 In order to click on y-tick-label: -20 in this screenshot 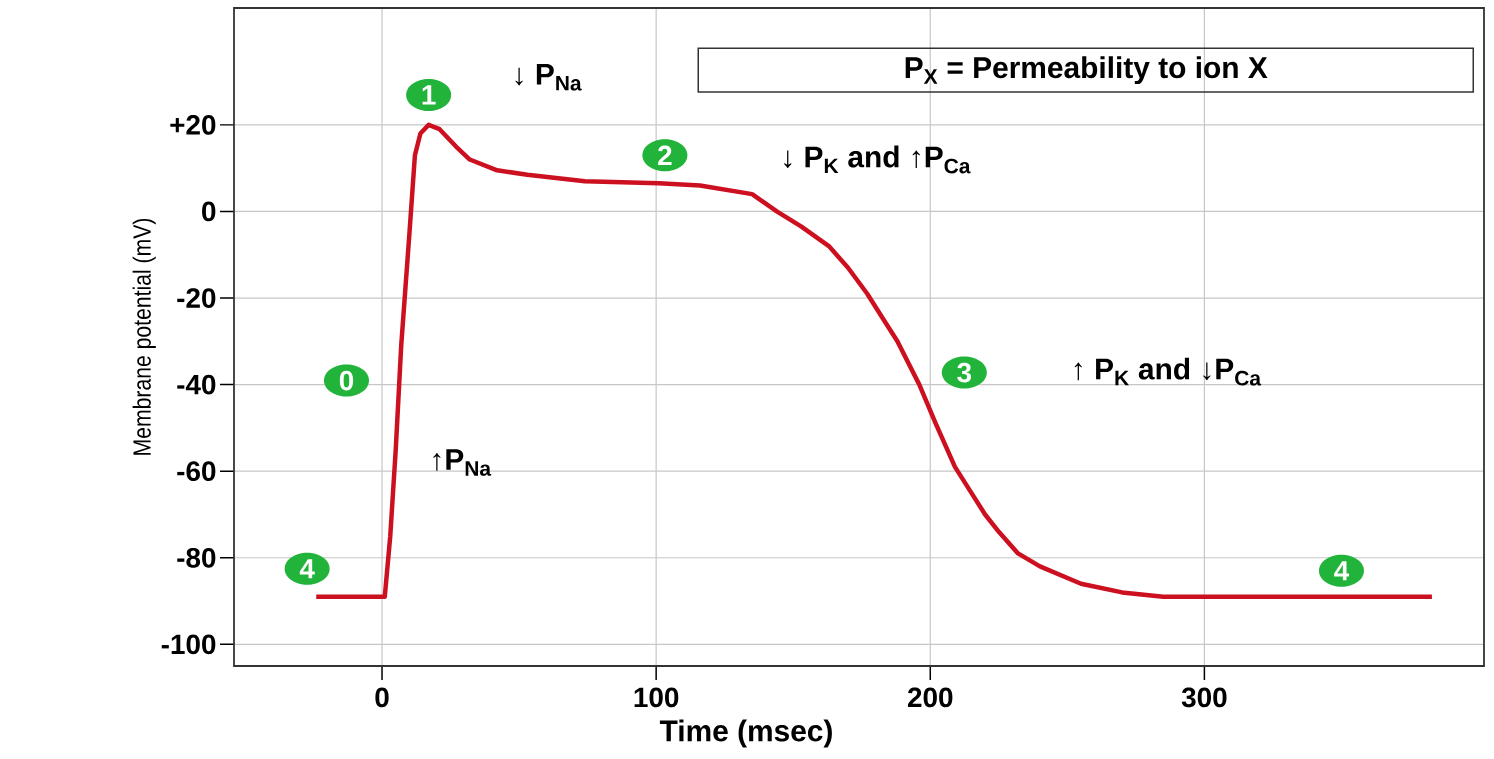, I will do `click(196, 298)`.